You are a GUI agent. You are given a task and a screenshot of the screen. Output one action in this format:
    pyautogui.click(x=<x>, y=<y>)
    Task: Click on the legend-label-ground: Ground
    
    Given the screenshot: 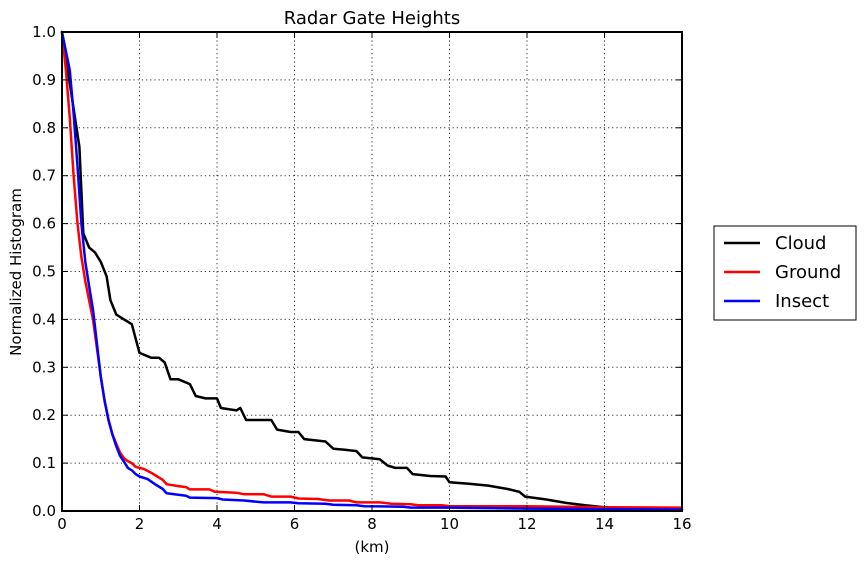 What is the action you would take?
    pyautogui.click(x=808, y=272)
    